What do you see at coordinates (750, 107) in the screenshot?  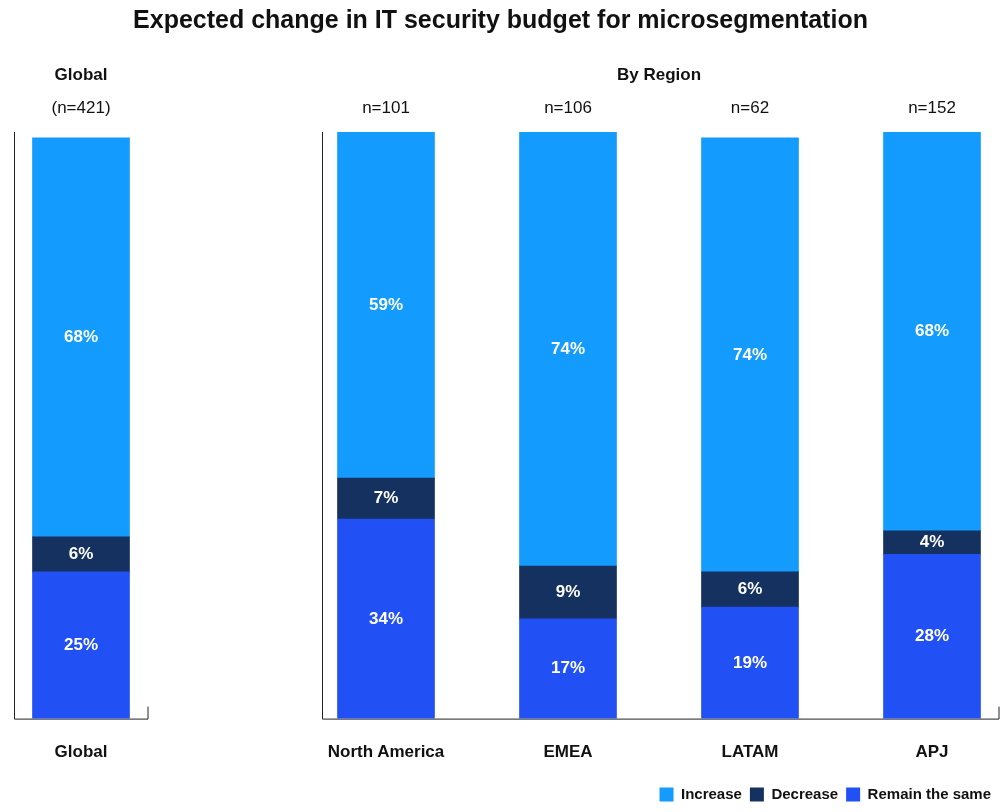 I see `text: n=62` at bounding box center [750, 107].